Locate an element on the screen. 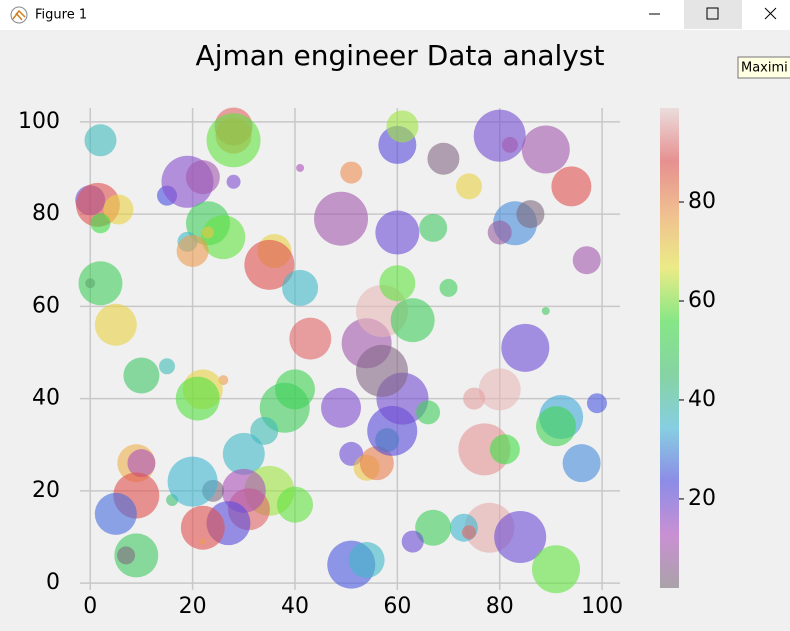 The image size is (790, 631). y-tick-label: 20 is located at coordinates (46, 490).